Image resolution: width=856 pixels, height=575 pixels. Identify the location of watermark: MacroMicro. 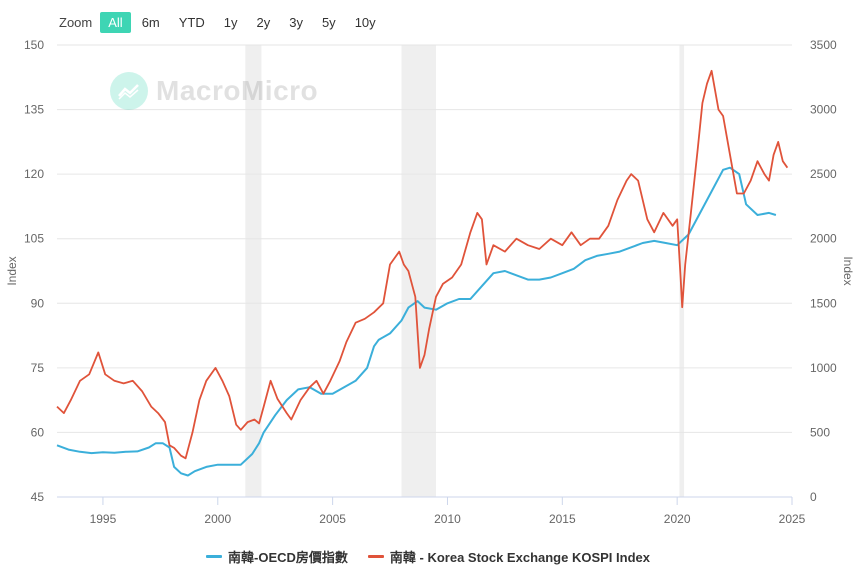
(214, 91).